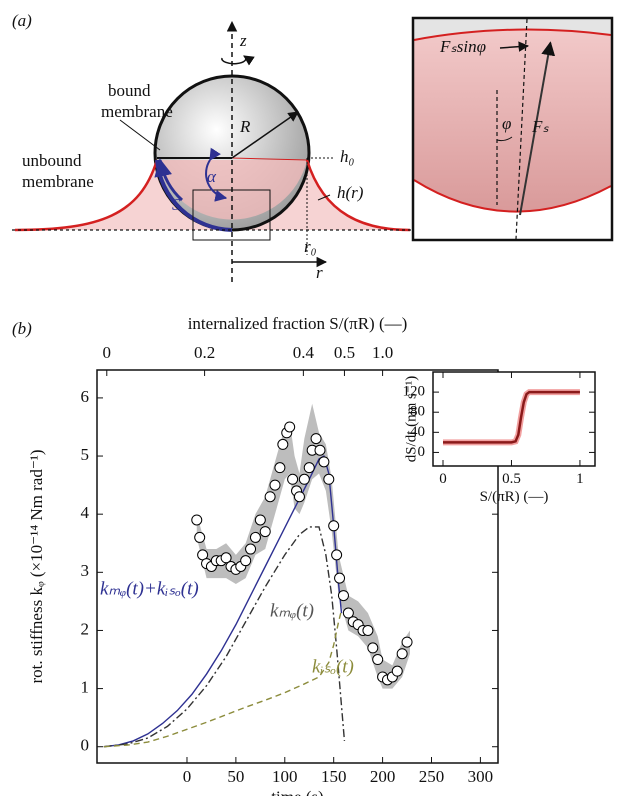 The image size is (625, 796). What do you see at coordinates (58, 181) in the screenshot?
I see `unbound-label: membrane` at bounding box center [58, 181].